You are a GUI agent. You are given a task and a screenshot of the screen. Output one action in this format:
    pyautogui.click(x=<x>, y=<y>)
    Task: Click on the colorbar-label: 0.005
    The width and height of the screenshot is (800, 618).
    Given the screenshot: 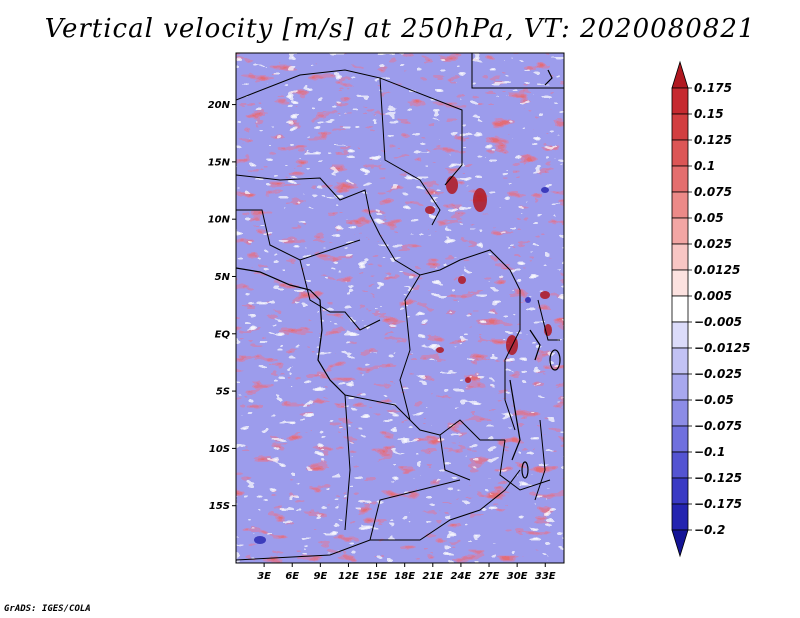 What is the action you would take?
    pyautogui.click(x=713, y=296)
    